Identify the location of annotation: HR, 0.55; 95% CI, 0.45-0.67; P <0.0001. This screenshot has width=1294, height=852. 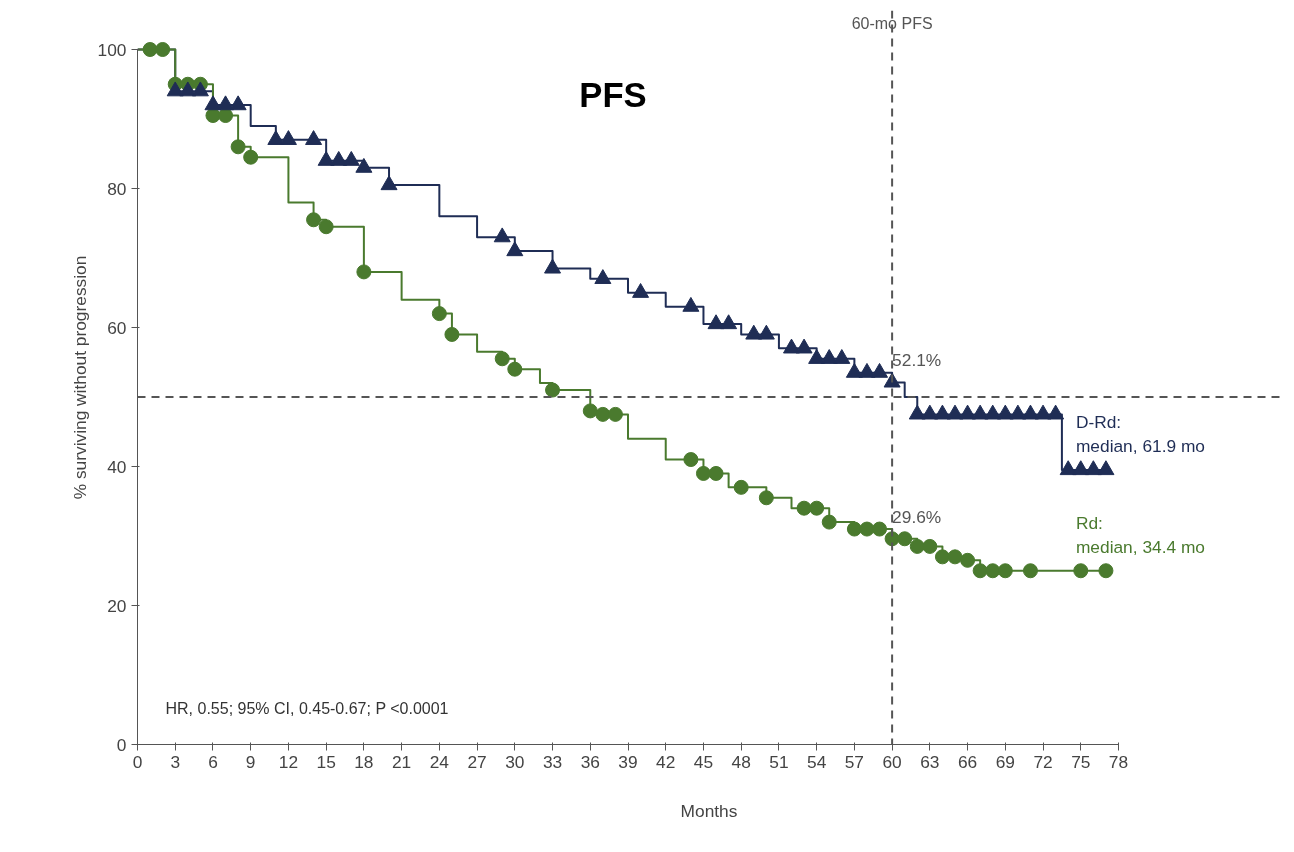
(307, 708).